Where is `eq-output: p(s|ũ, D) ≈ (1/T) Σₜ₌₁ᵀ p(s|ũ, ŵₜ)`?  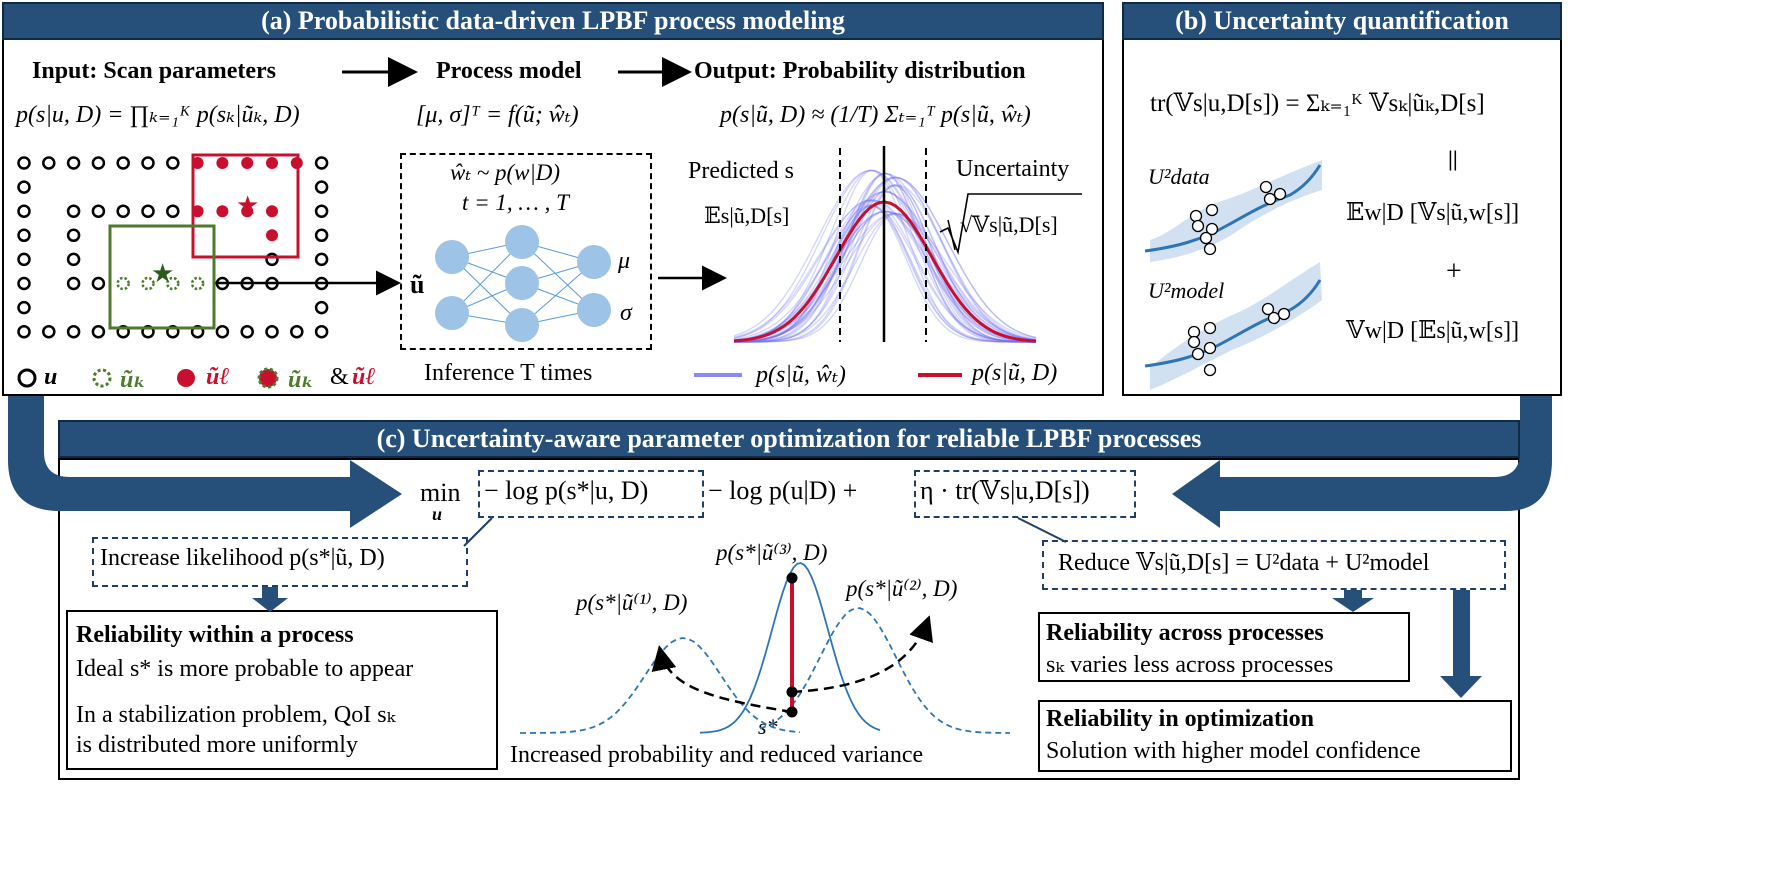 eq-output: p(s|ũ, D) ≈ (1/T) Σₜ₌₁ᵀ p(s|ũ, ŵₜ) is located at coordinates (875, 115).